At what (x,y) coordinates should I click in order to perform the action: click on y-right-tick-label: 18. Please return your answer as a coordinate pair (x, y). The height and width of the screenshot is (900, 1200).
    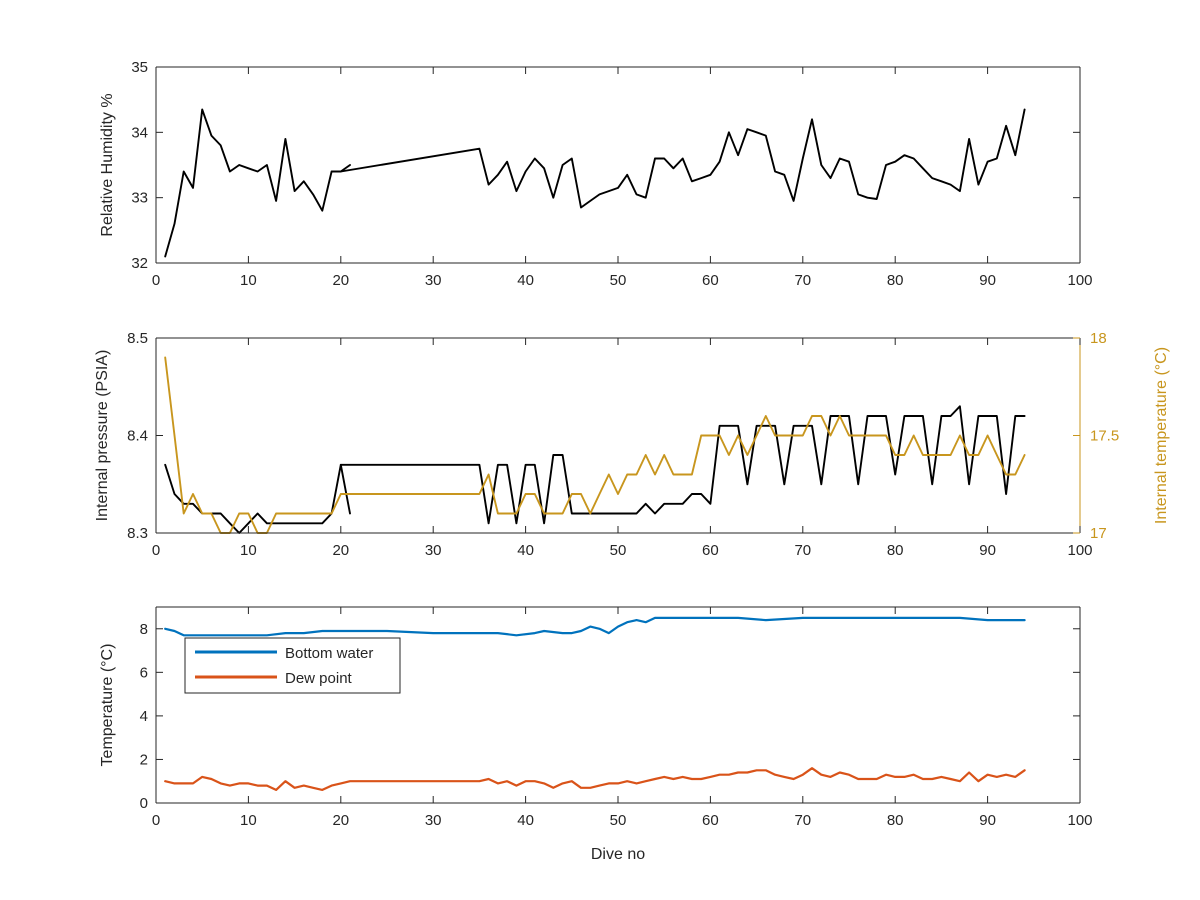
    Looking at the image, I should click on (1098, 338).